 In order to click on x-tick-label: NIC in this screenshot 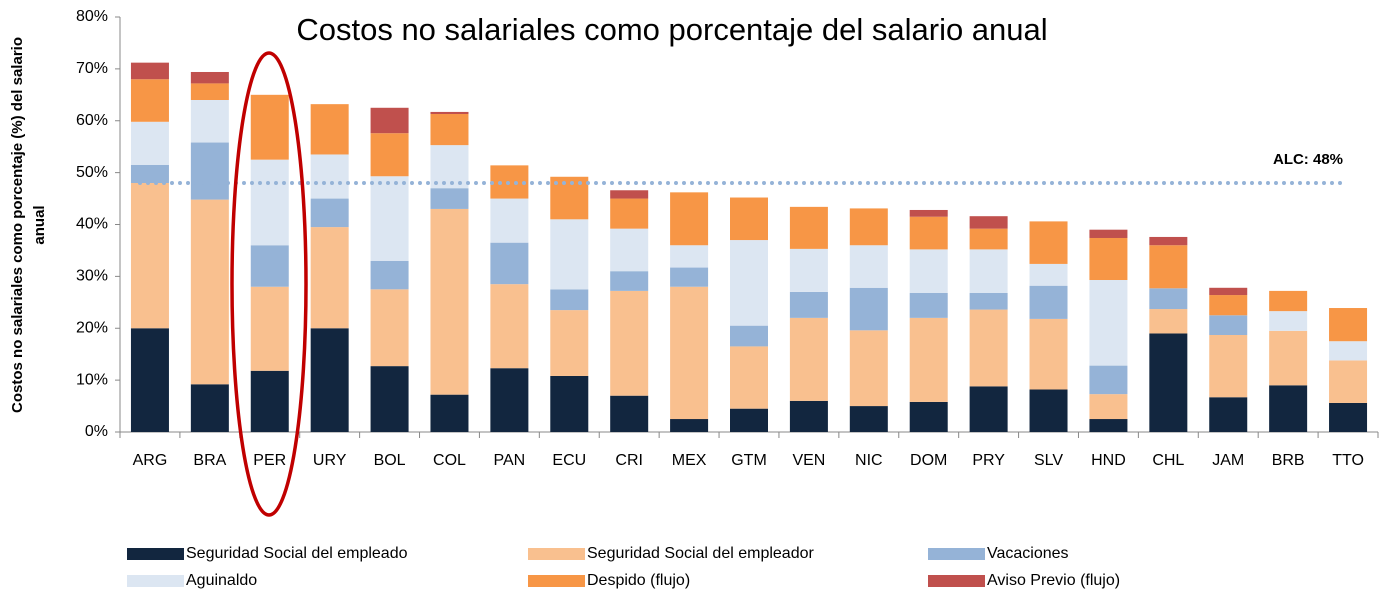, I will do `click(869, 460)`.